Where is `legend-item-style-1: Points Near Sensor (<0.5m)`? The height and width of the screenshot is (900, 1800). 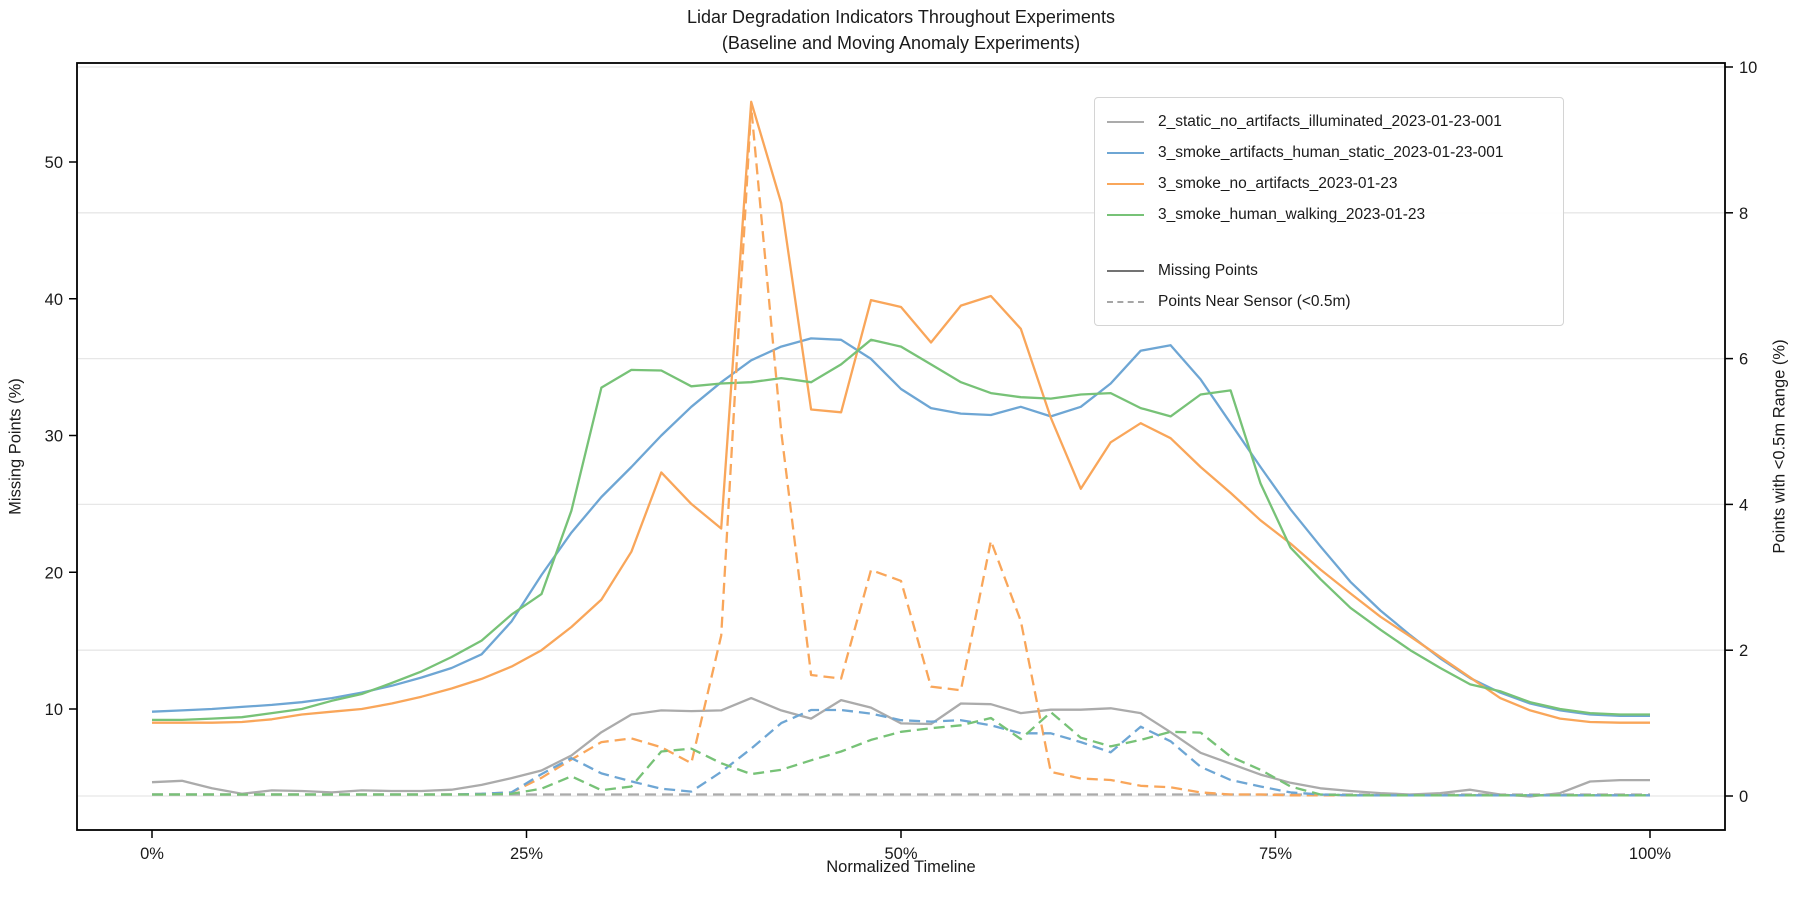 legend-item-style-1: Points Near Sensor (<0.5m) is located at coordinates (1328, 301).